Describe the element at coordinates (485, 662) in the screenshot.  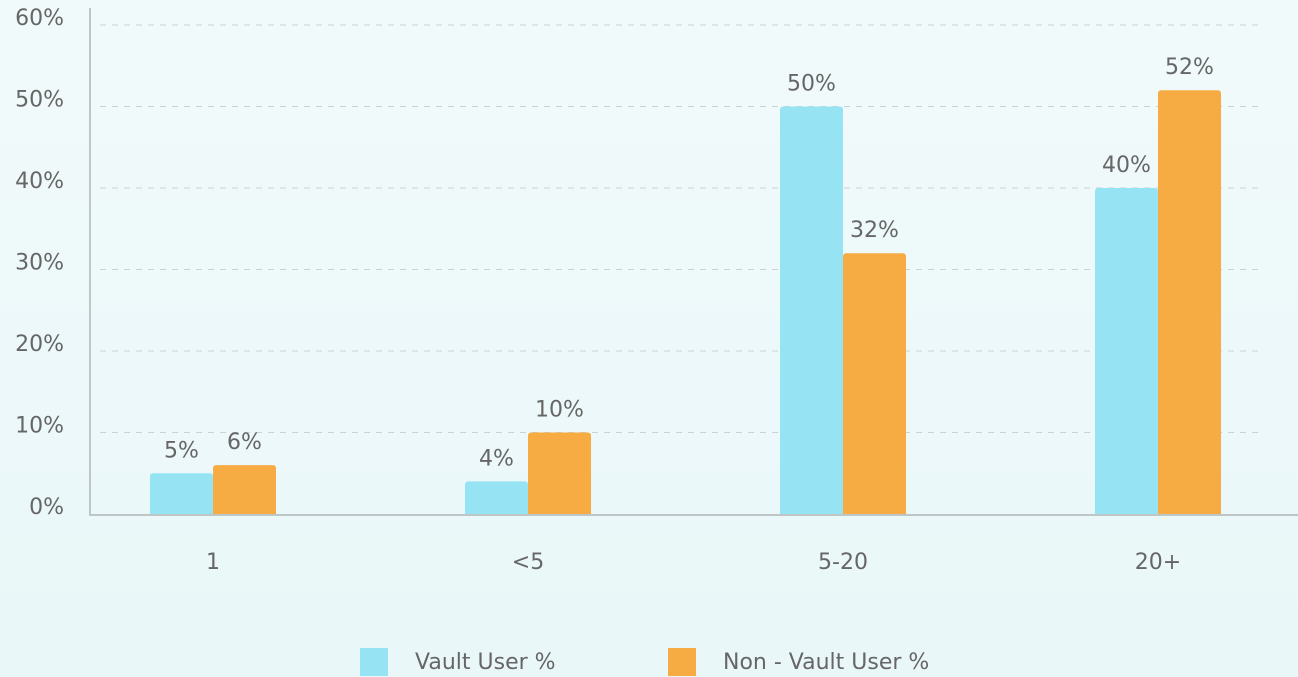
I see `legend-label: Vault User %` at that location.